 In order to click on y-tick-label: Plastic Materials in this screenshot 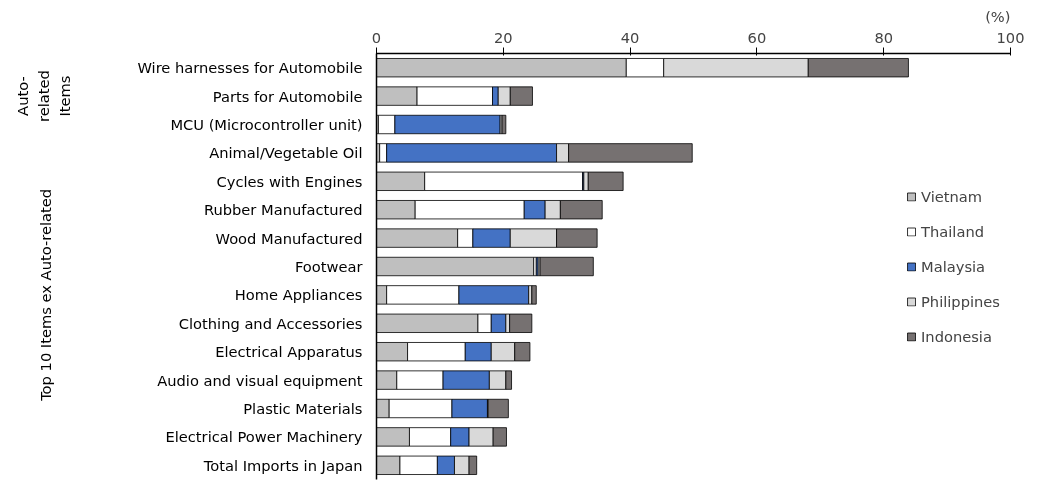, I will do `click(303, 408)`.